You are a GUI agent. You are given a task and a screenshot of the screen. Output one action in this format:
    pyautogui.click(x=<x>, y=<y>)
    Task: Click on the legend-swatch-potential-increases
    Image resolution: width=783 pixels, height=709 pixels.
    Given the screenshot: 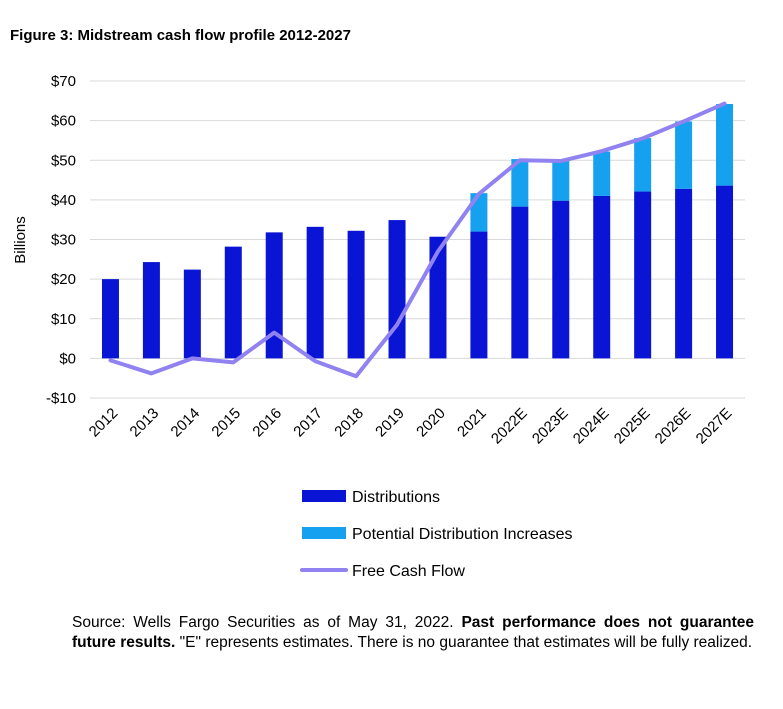 What is the action you would take?
    pyautogui.click(x=324, y=533)
    